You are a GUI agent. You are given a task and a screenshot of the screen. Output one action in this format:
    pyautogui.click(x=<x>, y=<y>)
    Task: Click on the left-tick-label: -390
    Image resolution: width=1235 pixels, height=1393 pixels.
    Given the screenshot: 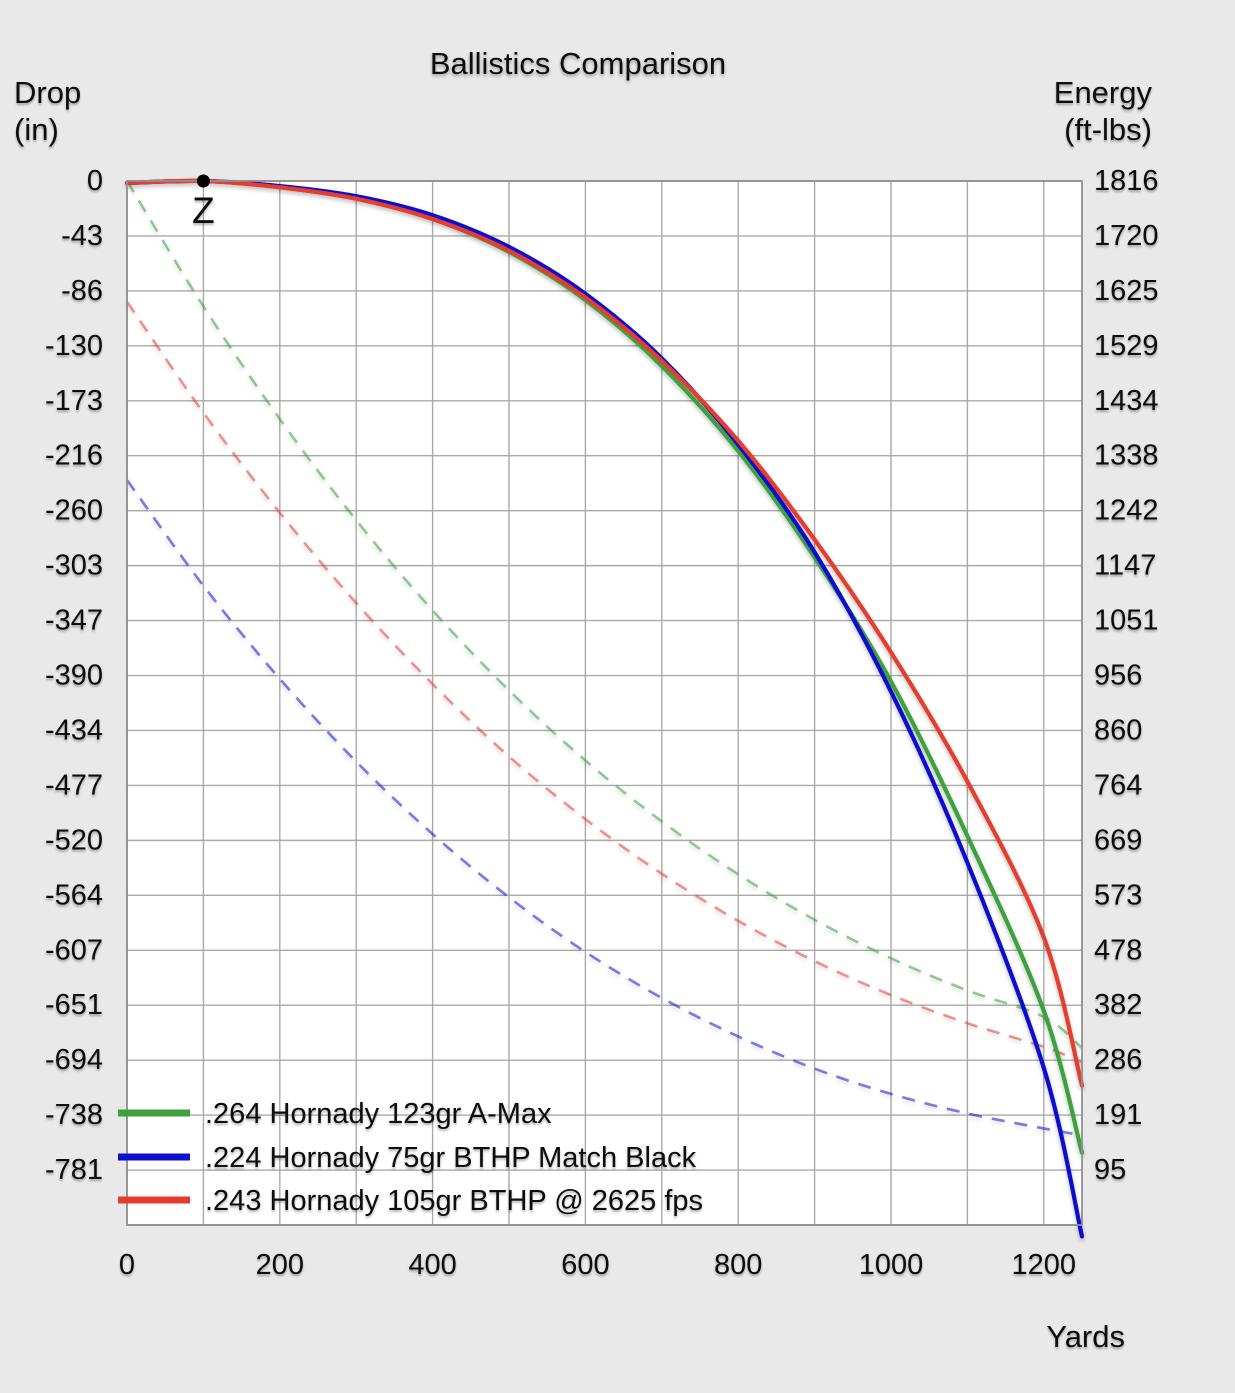 What is the action you would take?
    pyautogui.click(x=74, y=676)
    